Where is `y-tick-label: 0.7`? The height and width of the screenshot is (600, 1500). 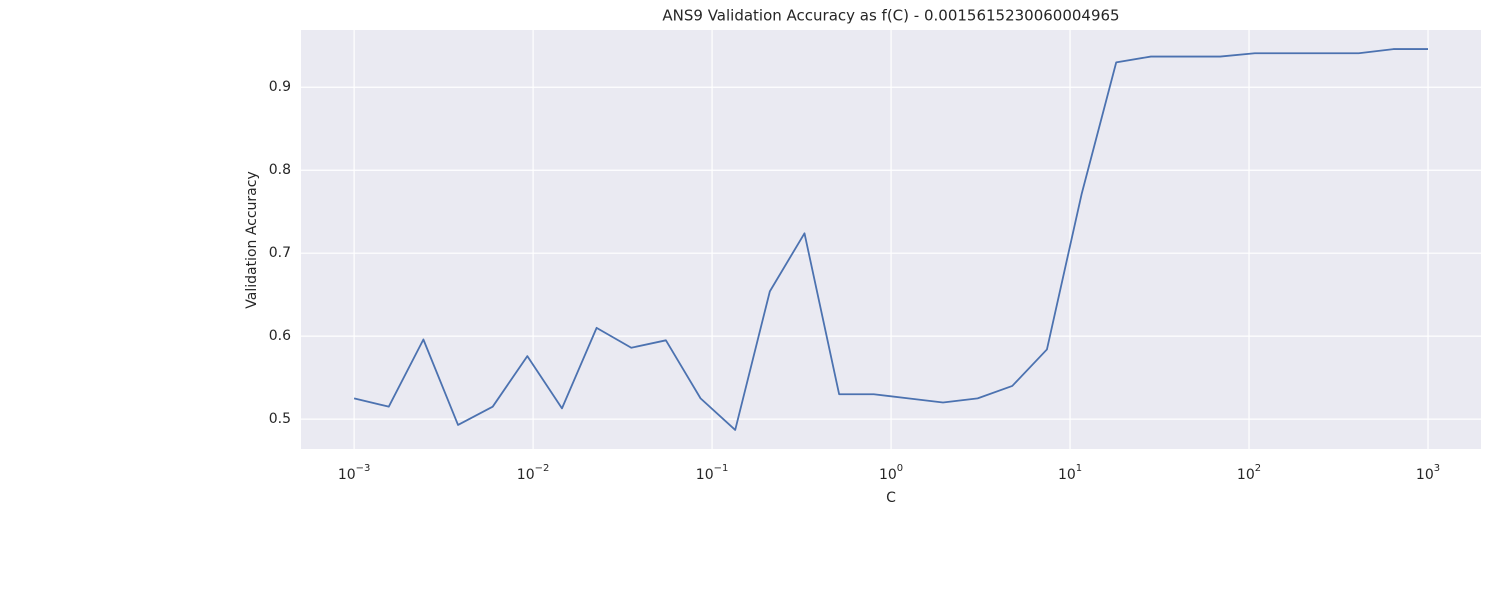 y-tick-label: 0.7 is located at coordinates (280, 253).